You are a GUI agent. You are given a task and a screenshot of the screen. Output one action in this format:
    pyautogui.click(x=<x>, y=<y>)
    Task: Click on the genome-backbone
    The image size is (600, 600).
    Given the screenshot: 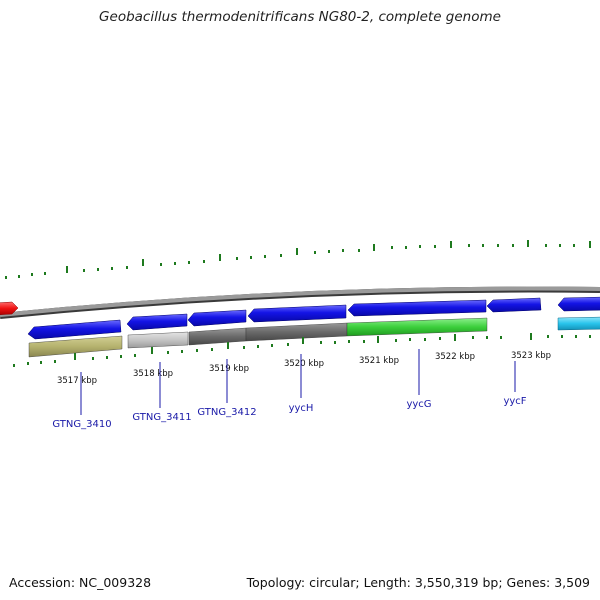 What is the action you would take?
    pyautogui.click(x=300, y=301)
    